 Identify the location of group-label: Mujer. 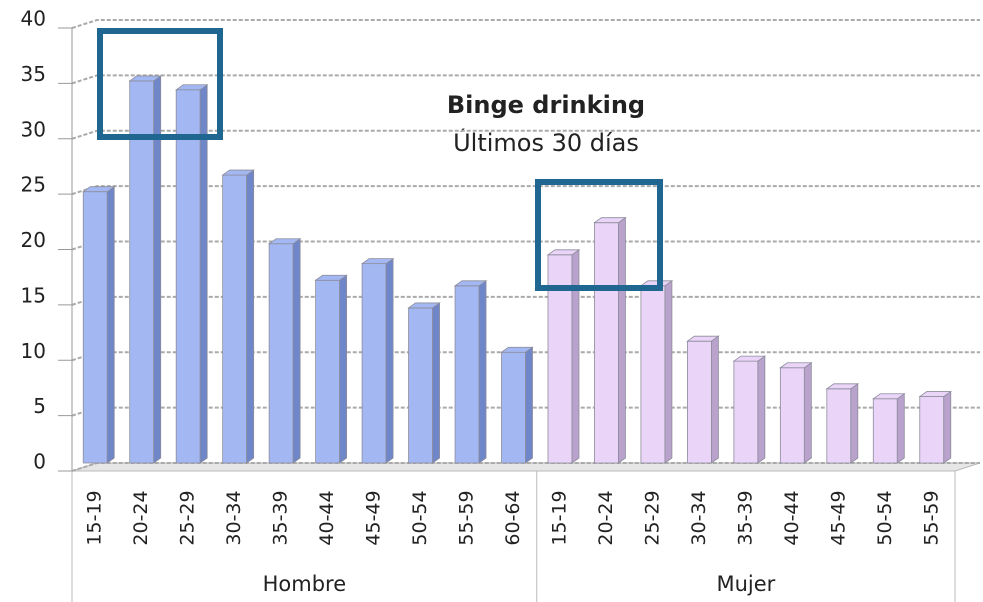
(745, 584).